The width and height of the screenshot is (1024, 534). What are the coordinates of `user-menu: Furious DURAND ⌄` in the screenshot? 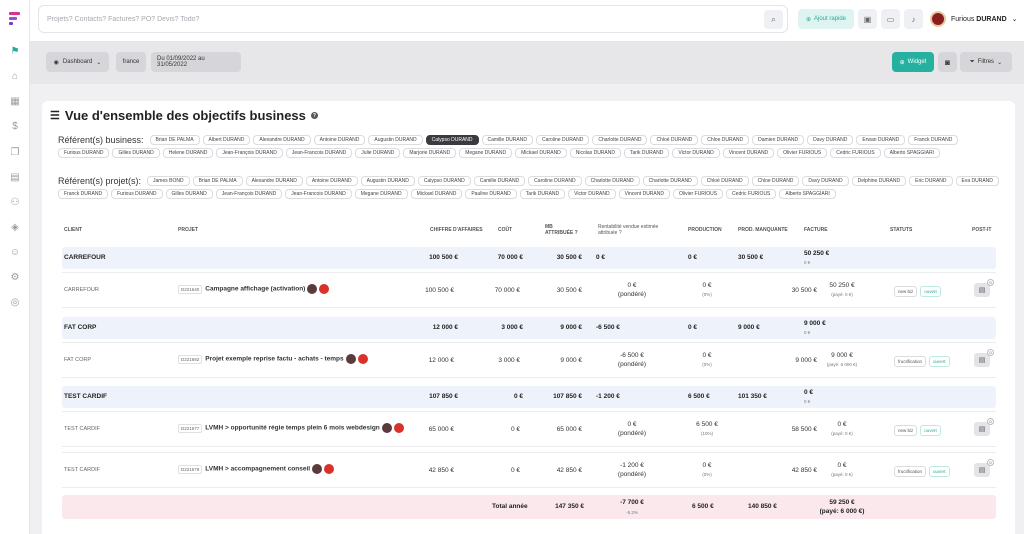 It's located at (974, 19).